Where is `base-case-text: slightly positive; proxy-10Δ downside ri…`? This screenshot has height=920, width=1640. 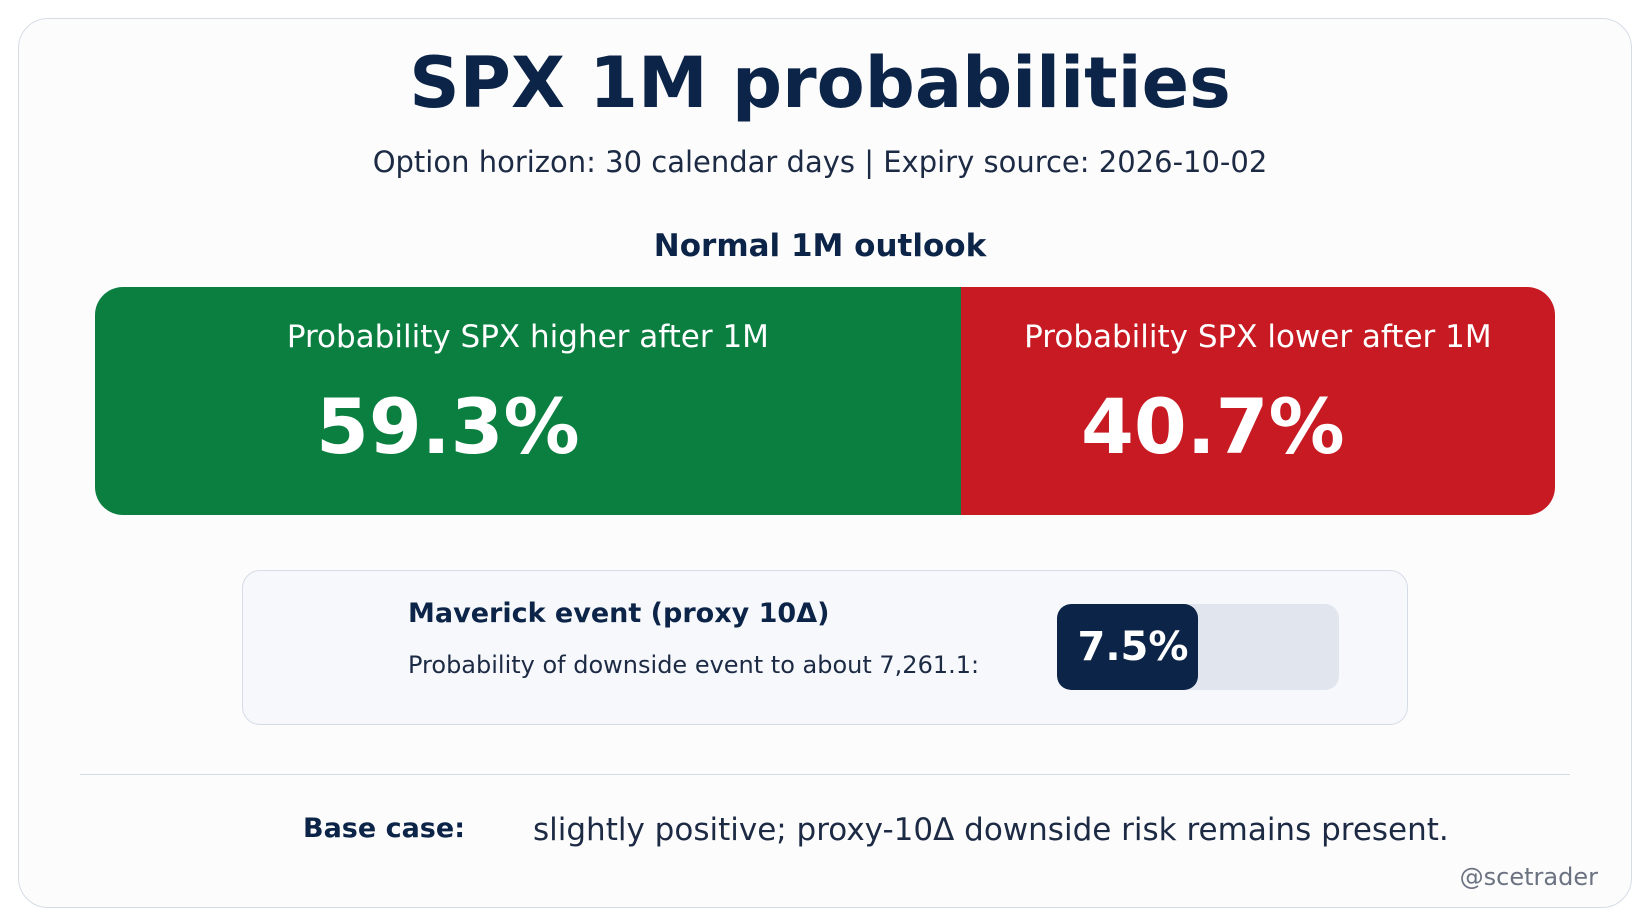
base-case-text: slightly positive; proxy-10Δ downside ri… is located at coordinates (991, 830).